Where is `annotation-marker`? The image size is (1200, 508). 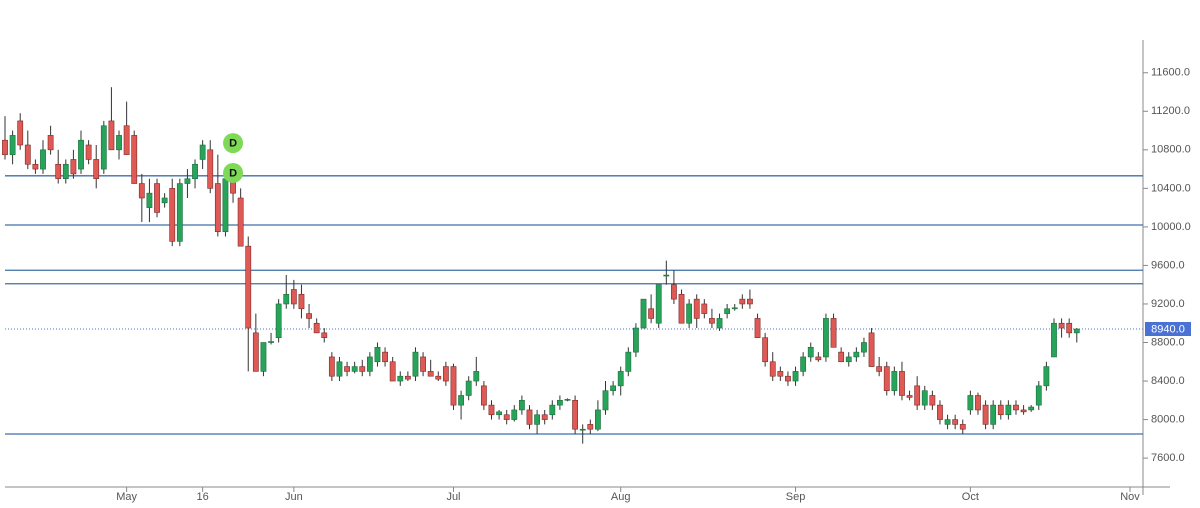
annotation-marker is located at coordinates (233, 143).